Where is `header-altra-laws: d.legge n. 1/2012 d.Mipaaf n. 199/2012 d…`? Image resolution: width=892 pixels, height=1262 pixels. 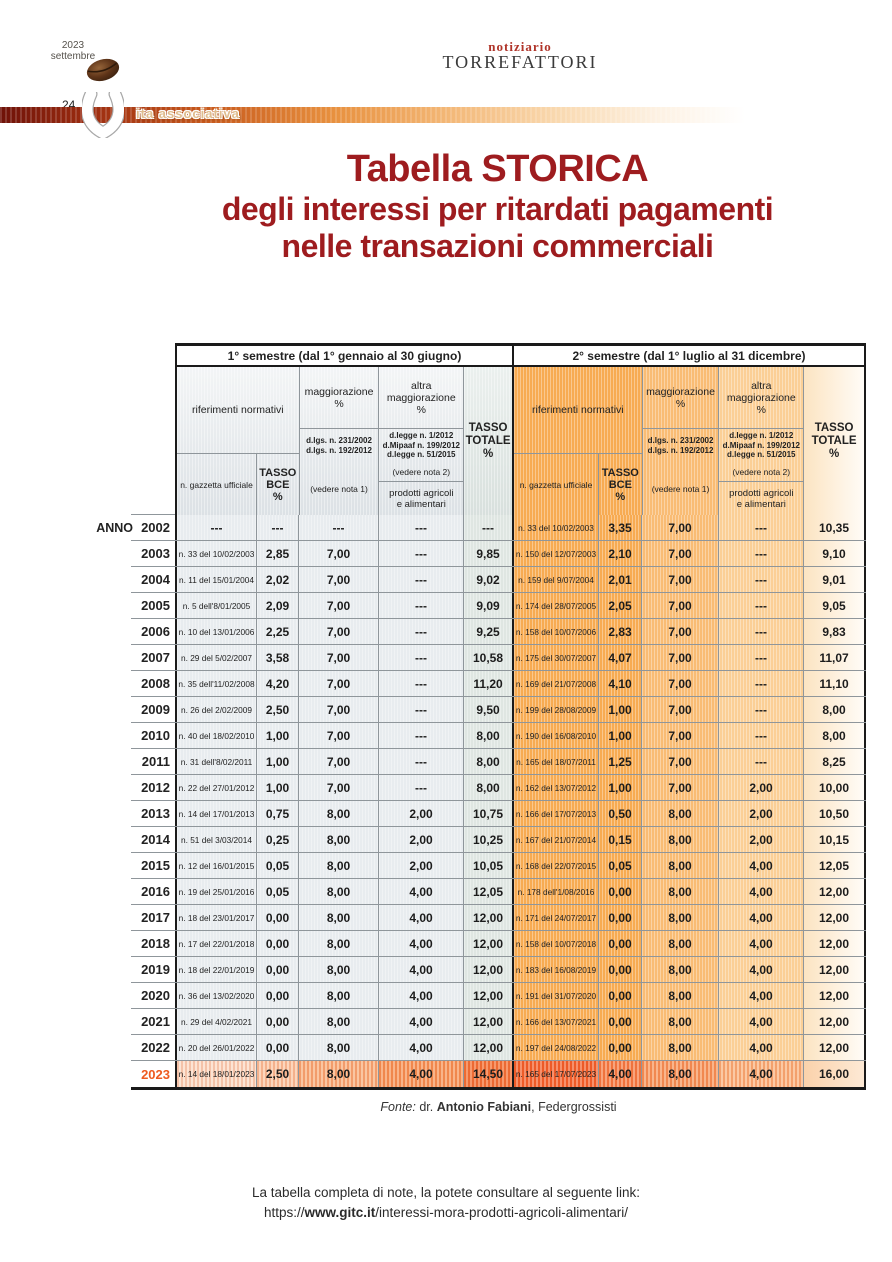
header-altra-laws: d.legge n. 1/2012 d.Mipaaf n. 199/2012 d… is located at coordinates (761, 445).